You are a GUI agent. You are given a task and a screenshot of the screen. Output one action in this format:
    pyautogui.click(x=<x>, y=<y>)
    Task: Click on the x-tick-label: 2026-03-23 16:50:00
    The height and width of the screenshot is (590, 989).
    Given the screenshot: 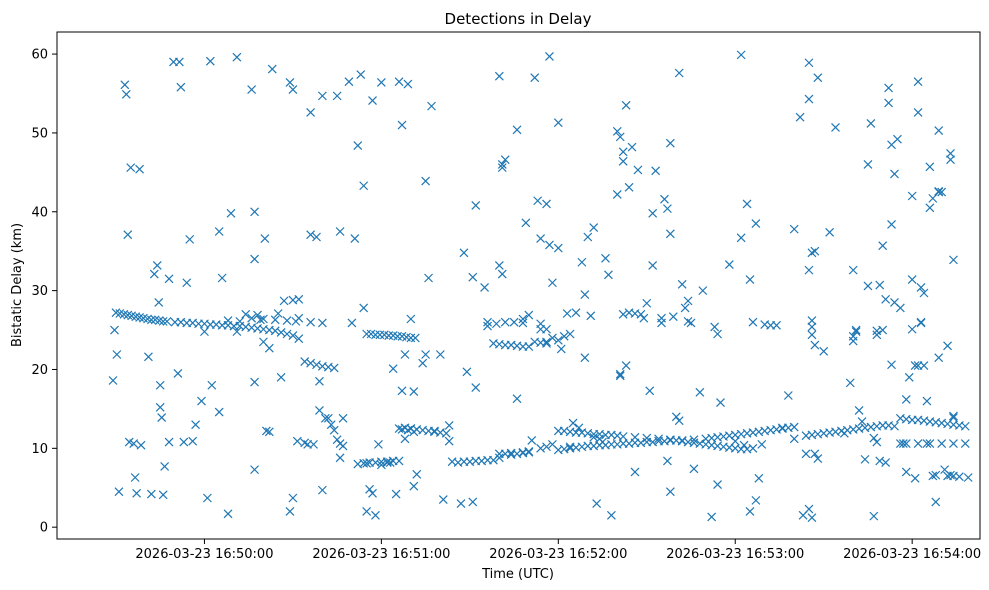 What is the action you would take?
    pyautogui.click(x=204, y=554)
    